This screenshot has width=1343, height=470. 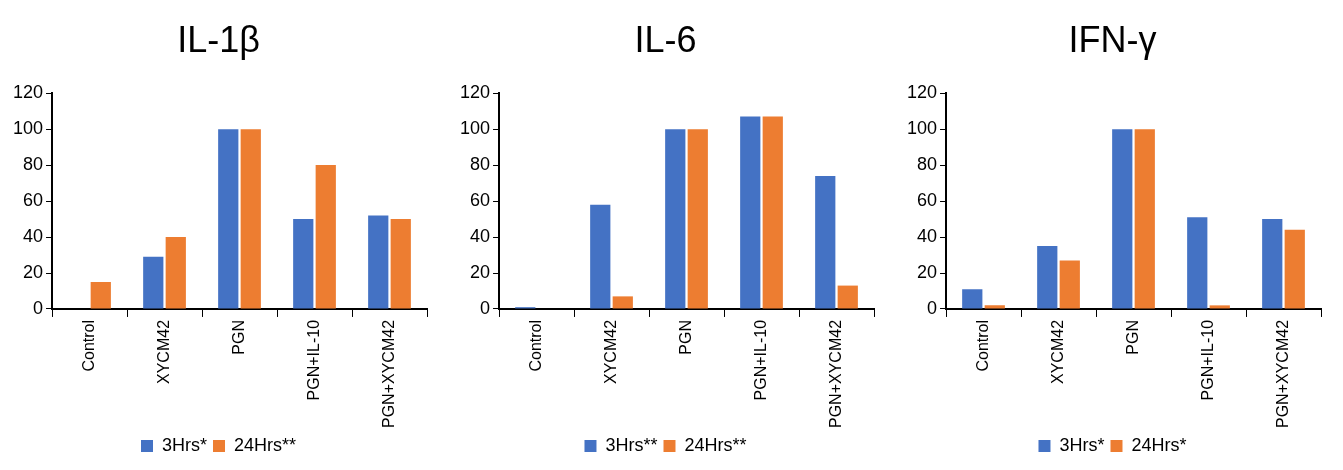 I want to click on legend-label: 3Hrs**, so click(x=631, y=444).